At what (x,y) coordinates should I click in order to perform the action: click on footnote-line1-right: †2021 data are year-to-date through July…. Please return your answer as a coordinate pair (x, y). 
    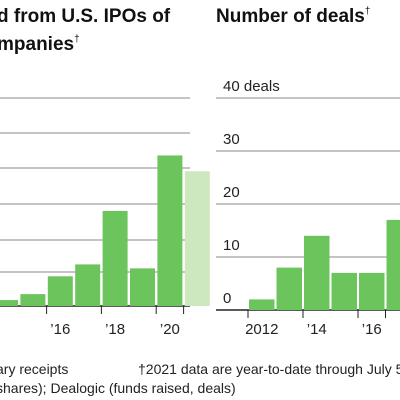
    Looking at the image, I should click on (269, 369).